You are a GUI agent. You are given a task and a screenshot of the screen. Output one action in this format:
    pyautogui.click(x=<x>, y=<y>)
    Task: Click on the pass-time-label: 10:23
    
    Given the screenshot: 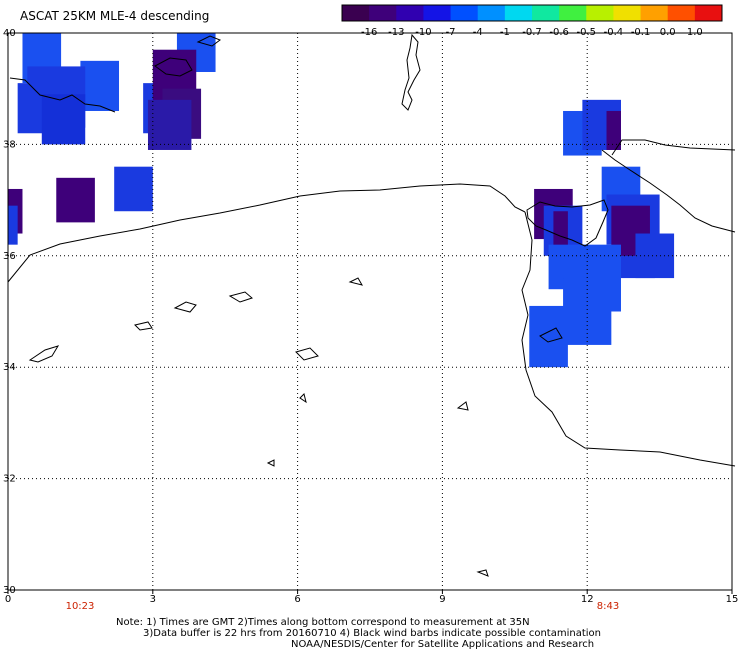 What is the action you would take?
    pyautogui.click(x=80, y=606)
    